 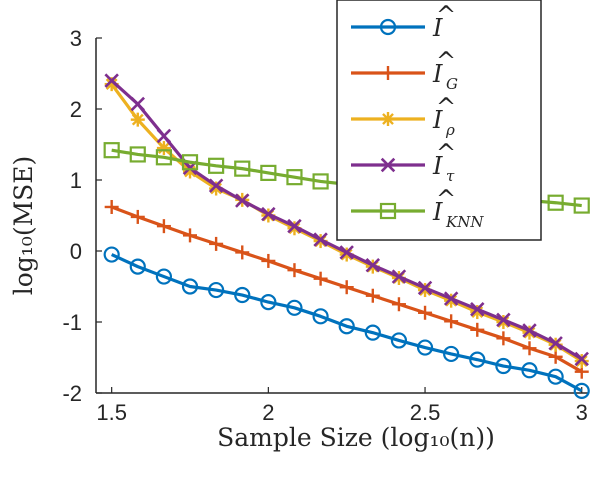 What do you see at coordinates (76, 109) in the screenshot?
I see `y-tick-label: 2` at bounding box center [76, 109].